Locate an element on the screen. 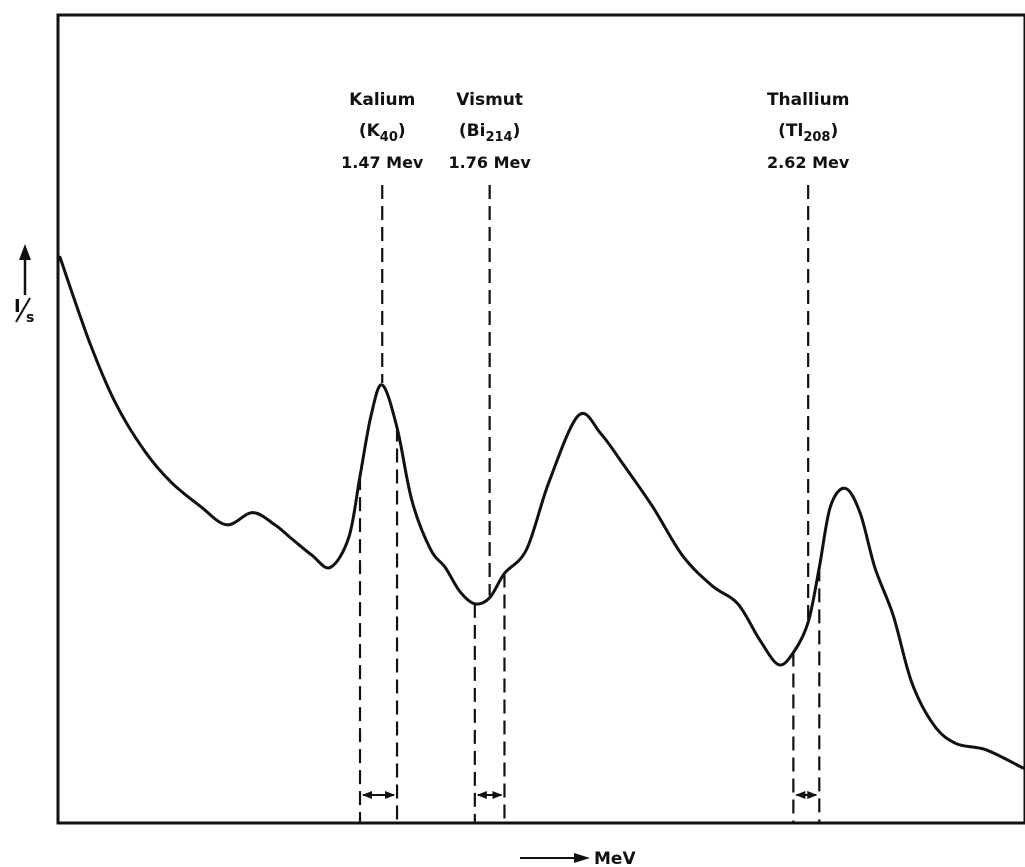 This screenshot has height=867, width=1025. y-axis-label-numerator: I is located at coordinates (17, 306).